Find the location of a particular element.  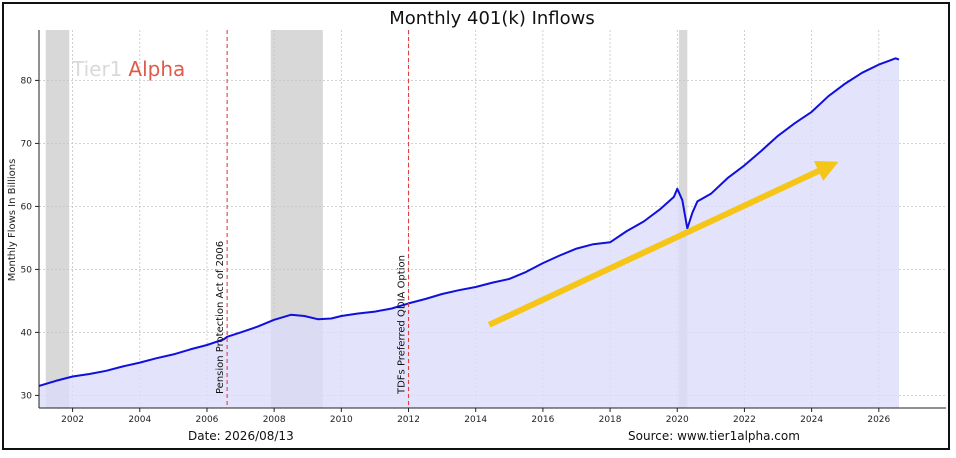

logo-part2: Alpha is located at coordinates (156, 69).